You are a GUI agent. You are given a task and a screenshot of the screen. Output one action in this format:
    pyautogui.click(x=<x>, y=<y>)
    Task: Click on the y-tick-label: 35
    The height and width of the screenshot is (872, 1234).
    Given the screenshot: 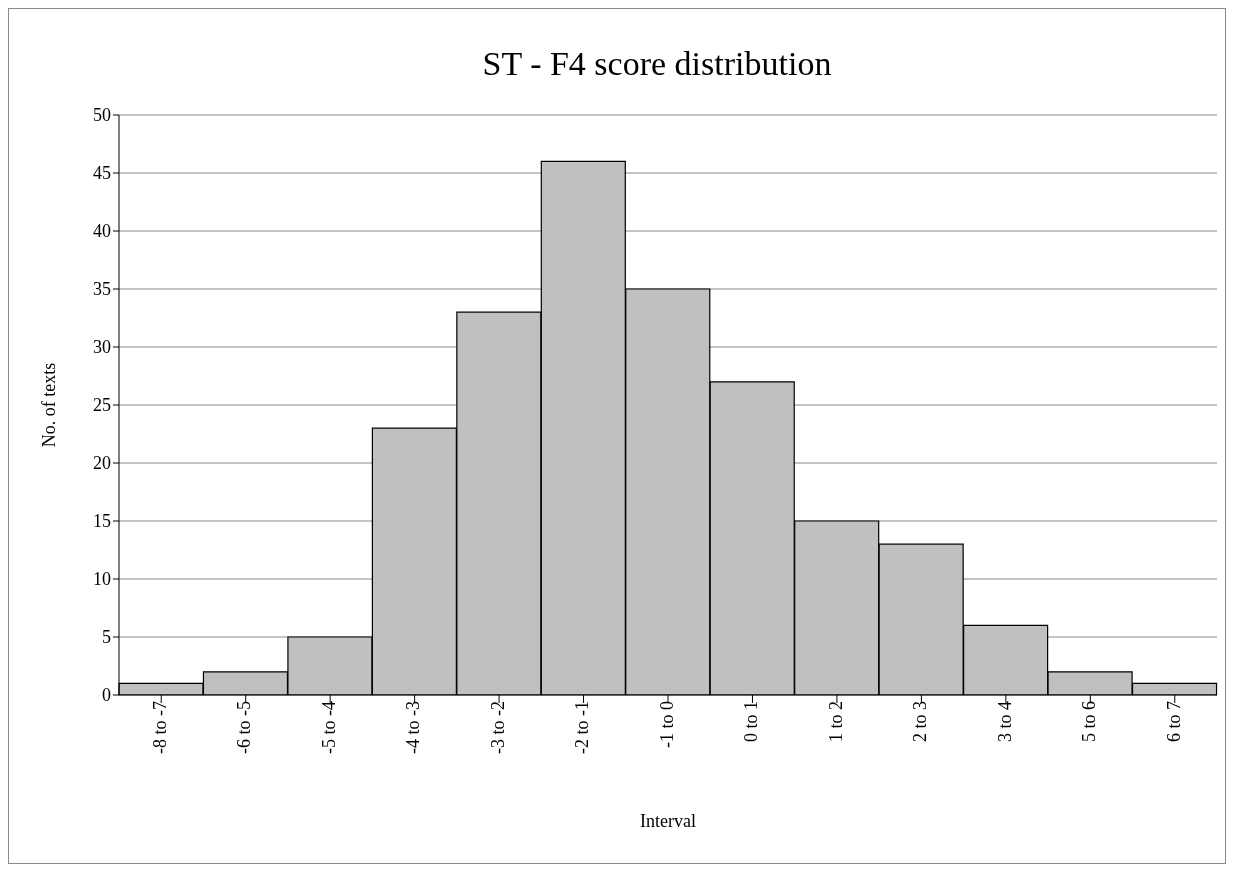 What is the action you would take?
    pyautogui.click(x=102, y=289)
    